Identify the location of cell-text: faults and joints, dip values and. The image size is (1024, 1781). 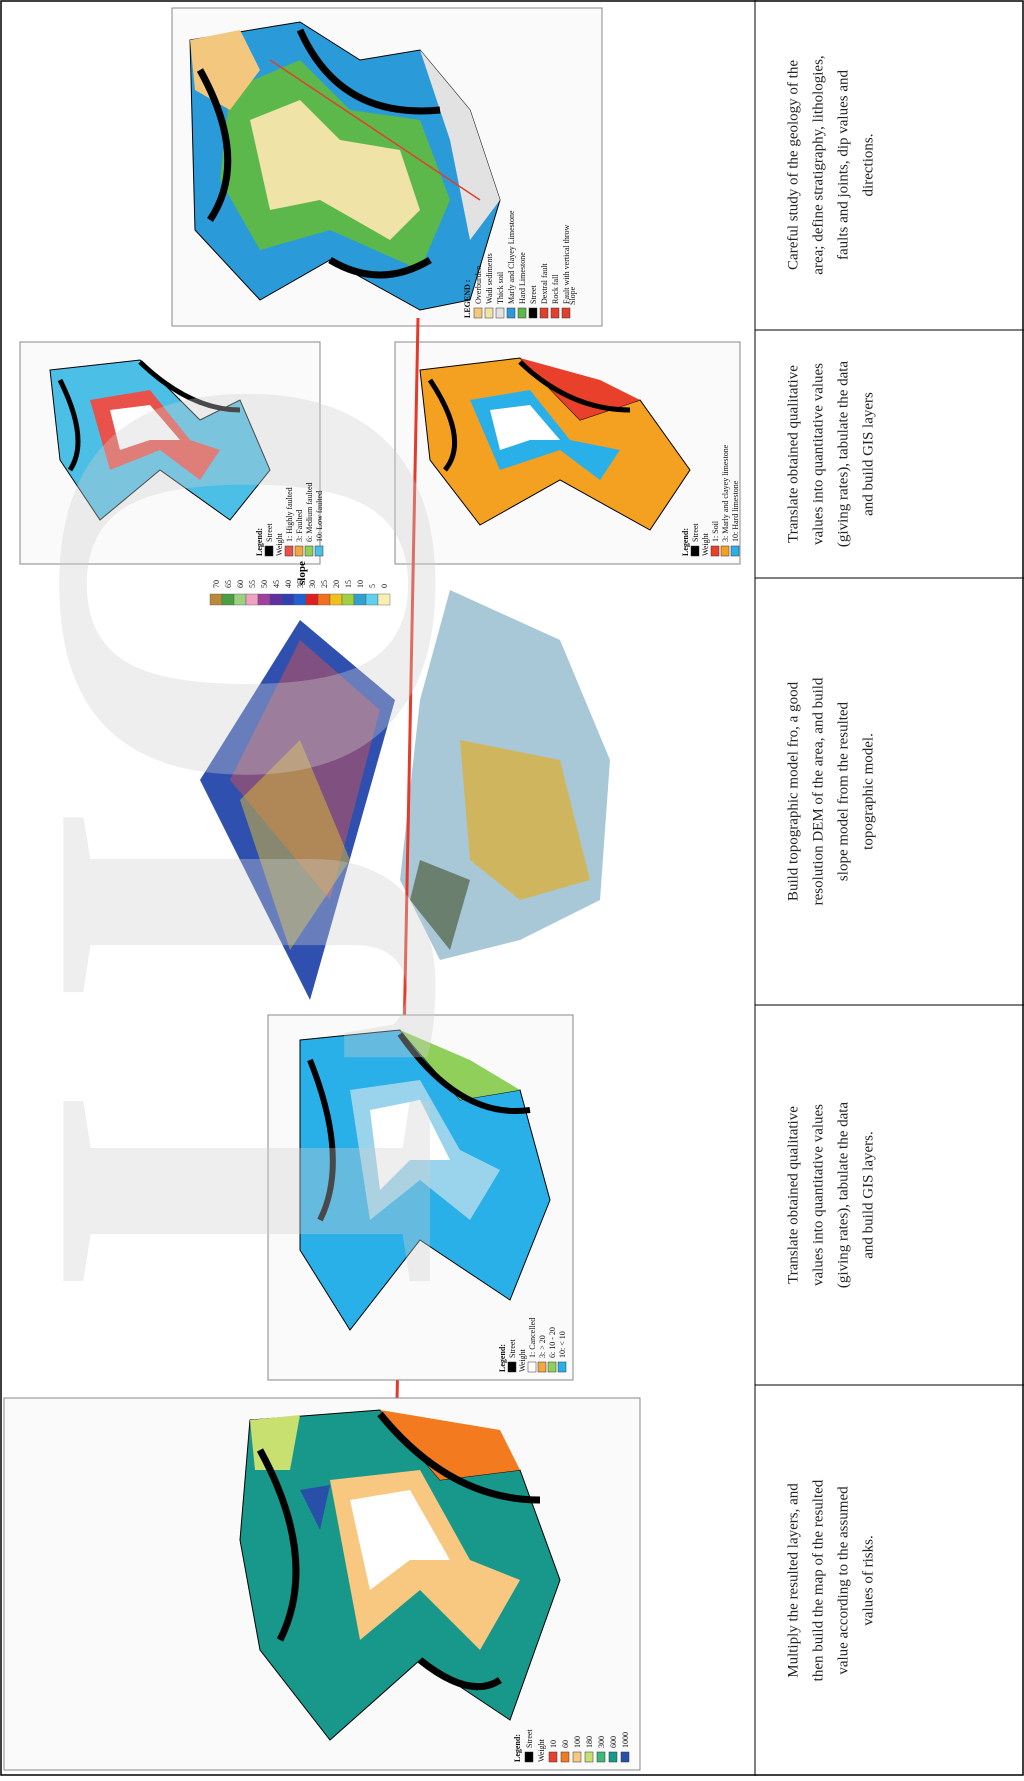
(844, 165).